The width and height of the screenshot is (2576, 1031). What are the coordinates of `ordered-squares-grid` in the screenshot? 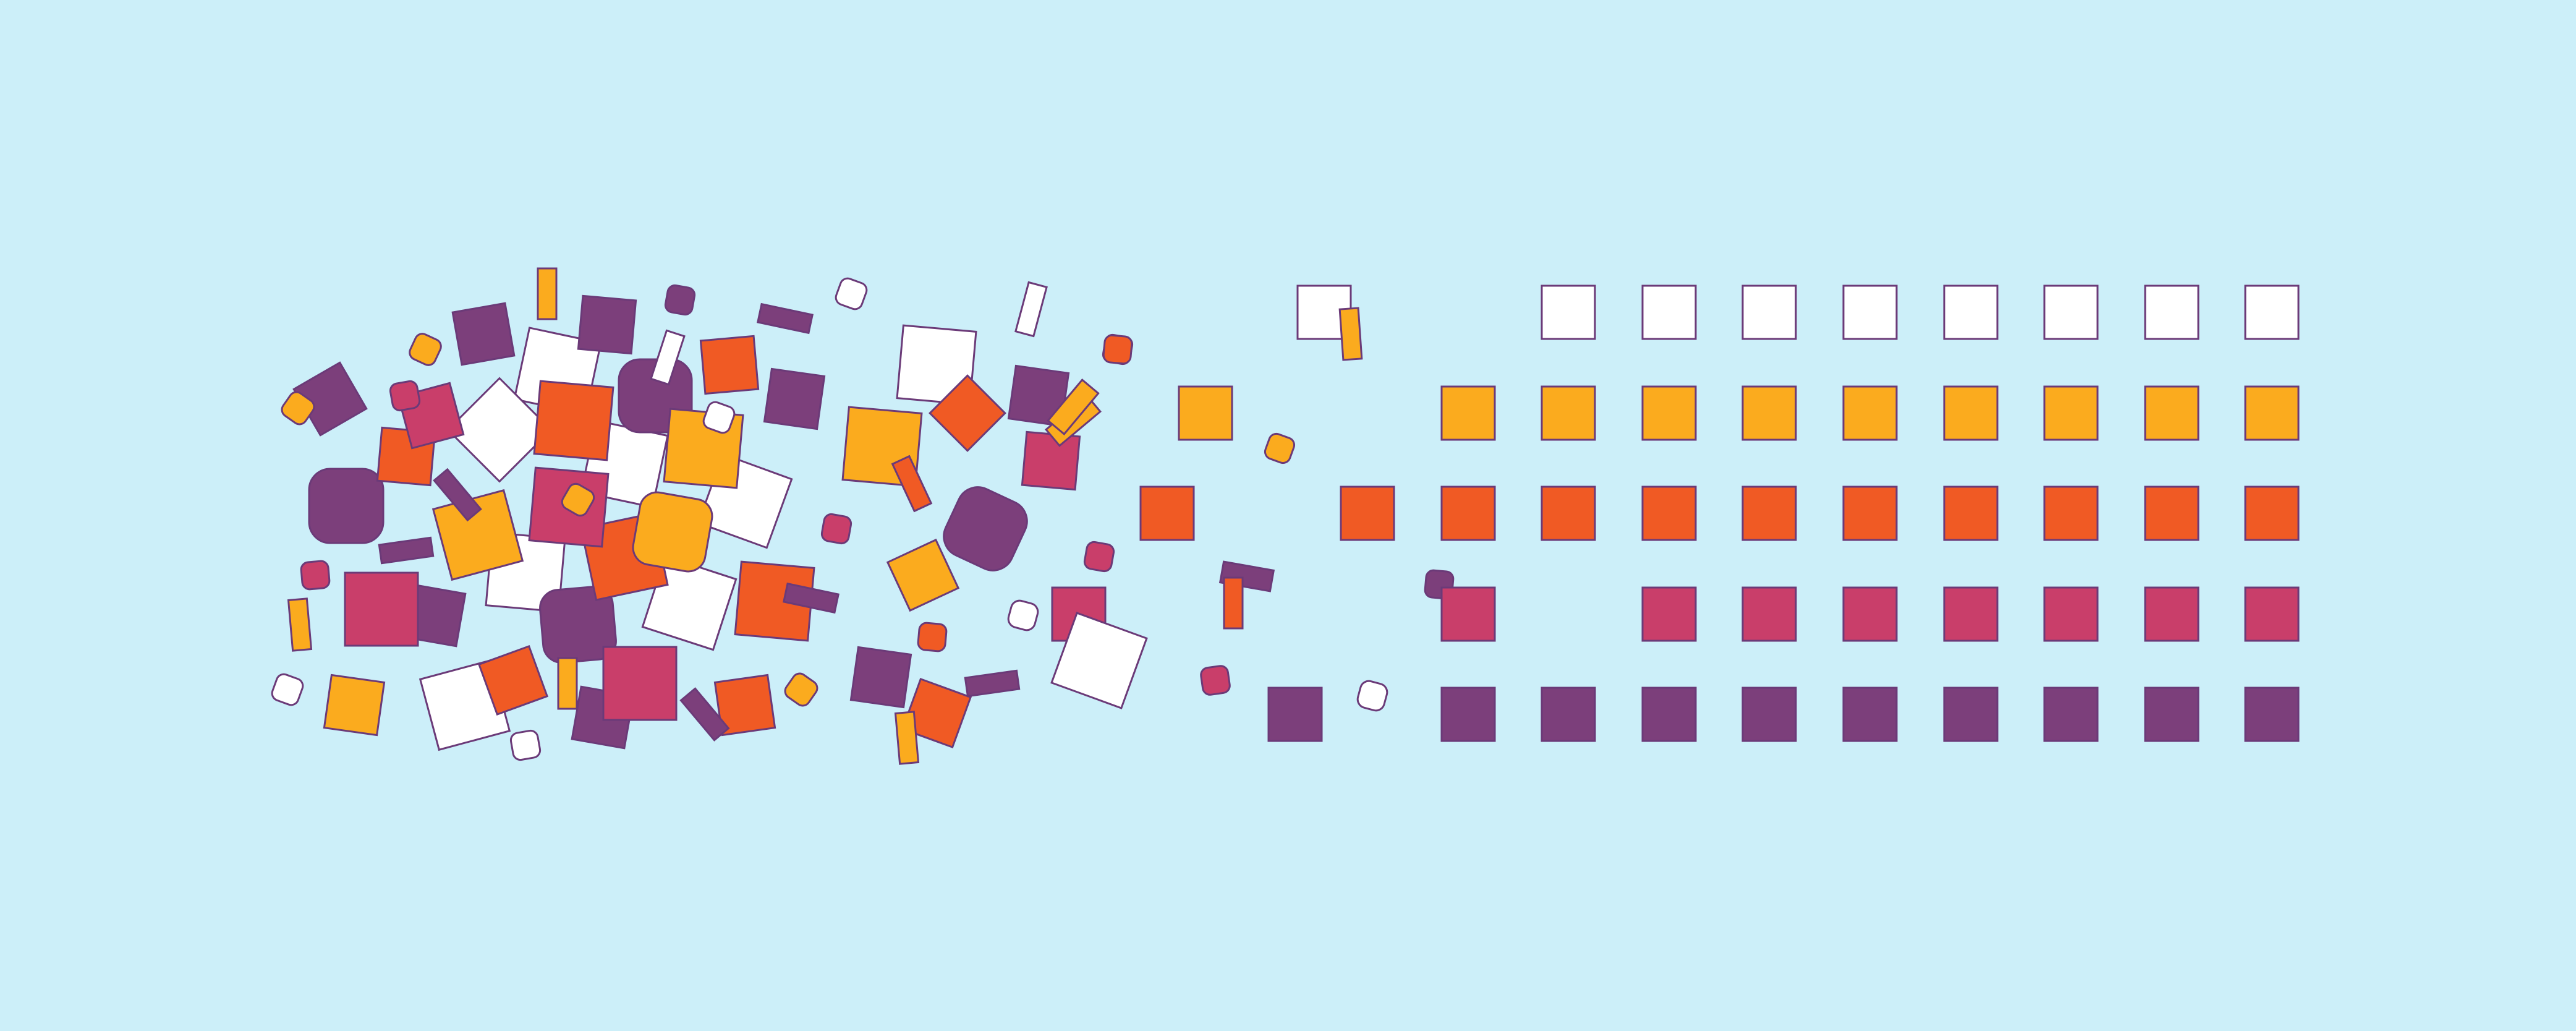 It's located at (1870, 513).